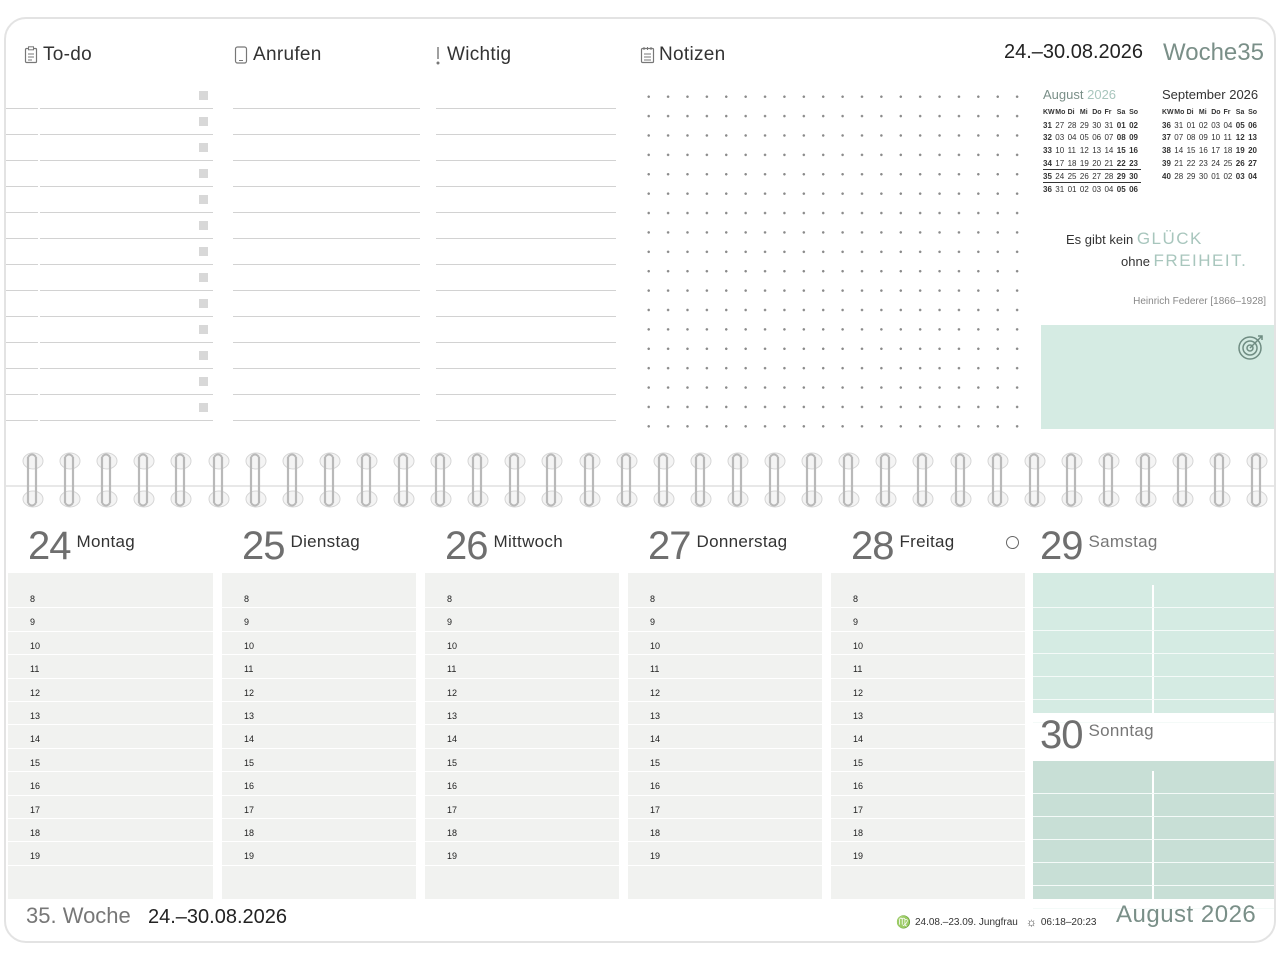  Describe the element at coordinates (833, 258) in the screenshot. I see `notes-dot-grid` at that location.